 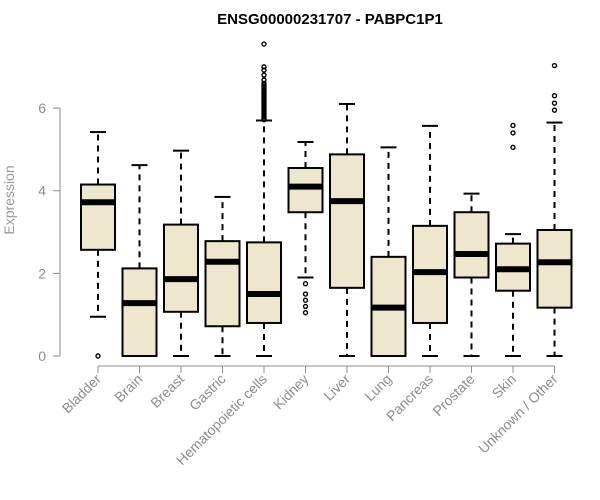 I want to click on y-axis-label: Expression, so click(x=9, y=199).